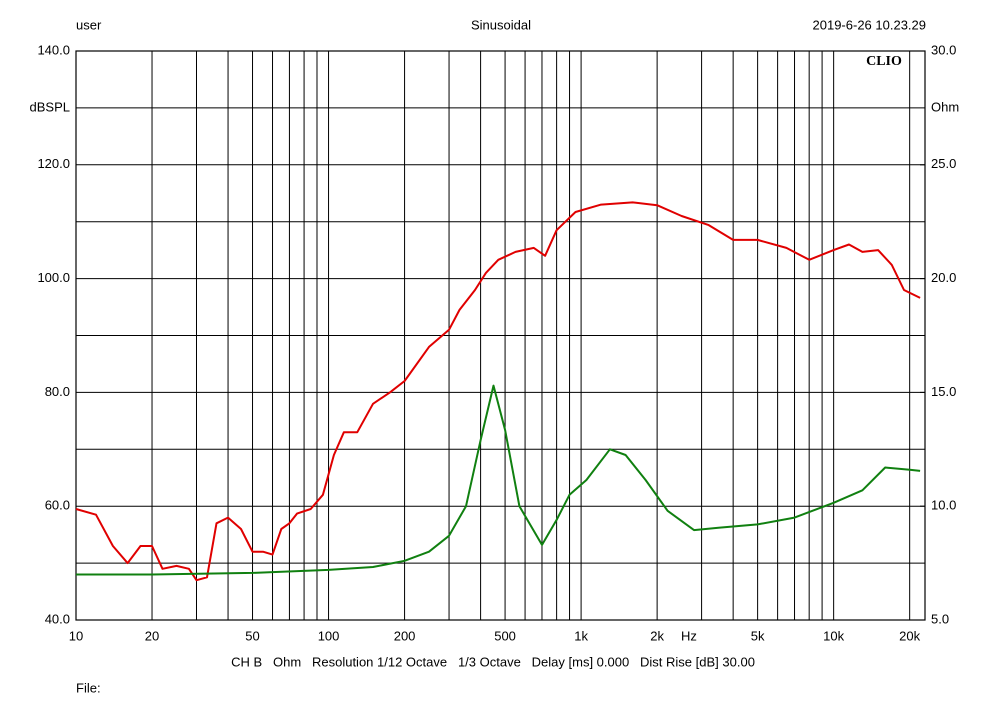 This screenshot has height=722, width=1002. I want to click on logo: CLIO, so click(884, 61).